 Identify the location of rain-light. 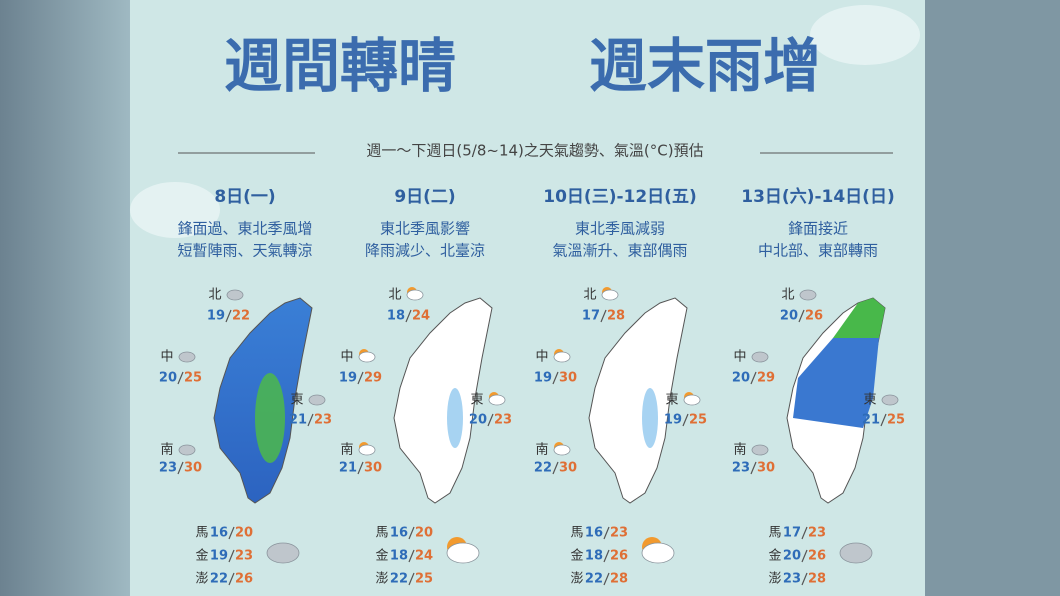
(455, 418).